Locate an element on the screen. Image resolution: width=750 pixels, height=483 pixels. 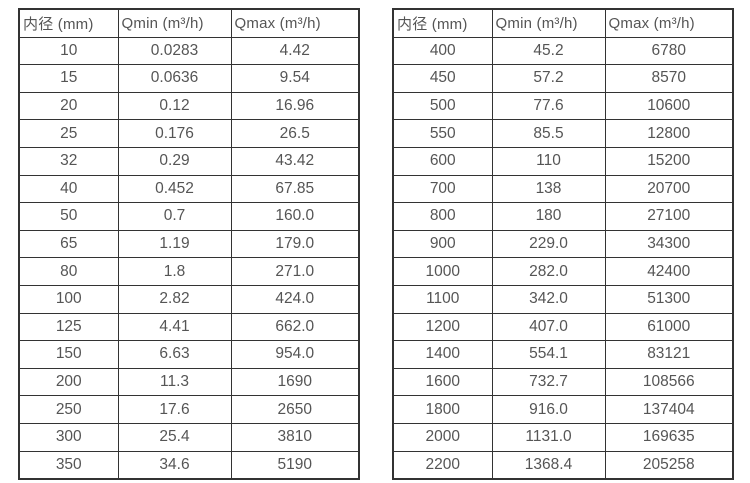
table-row: 80 1.8 271.0 is located at coordinates (189, 271).